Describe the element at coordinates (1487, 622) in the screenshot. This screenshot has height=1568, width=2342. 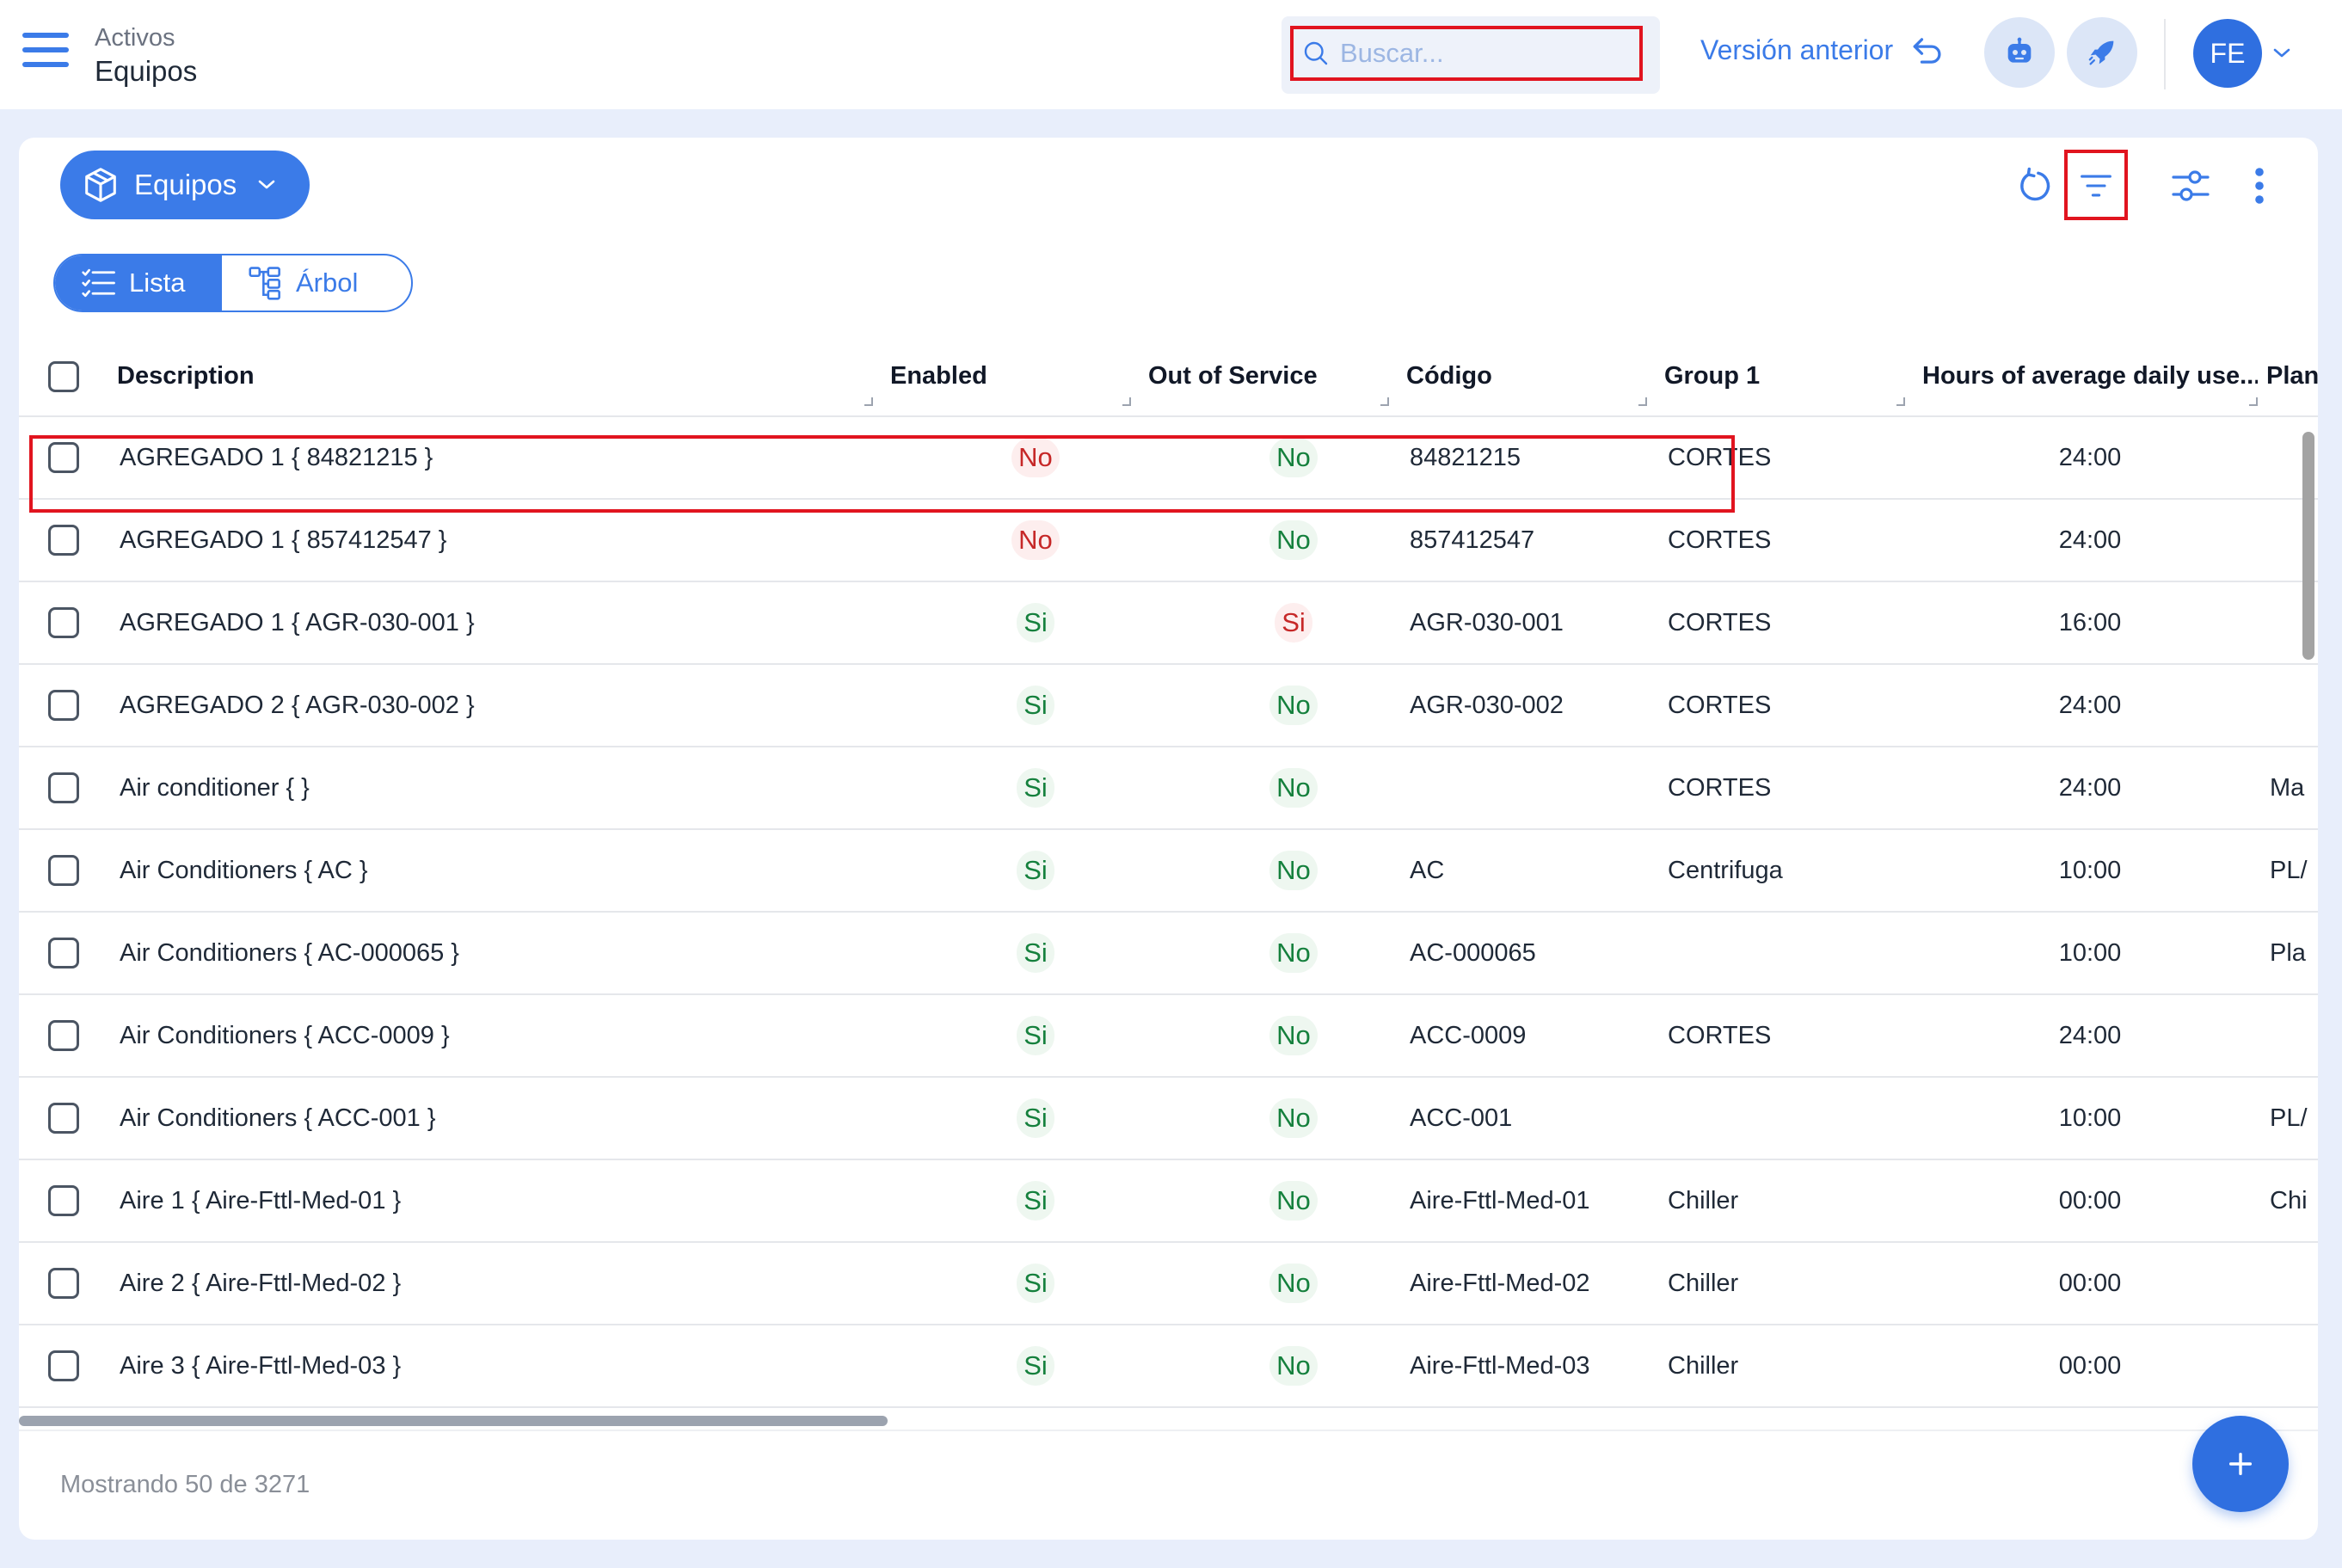
I see `cell-codigo: AGR-030-001` at that location.